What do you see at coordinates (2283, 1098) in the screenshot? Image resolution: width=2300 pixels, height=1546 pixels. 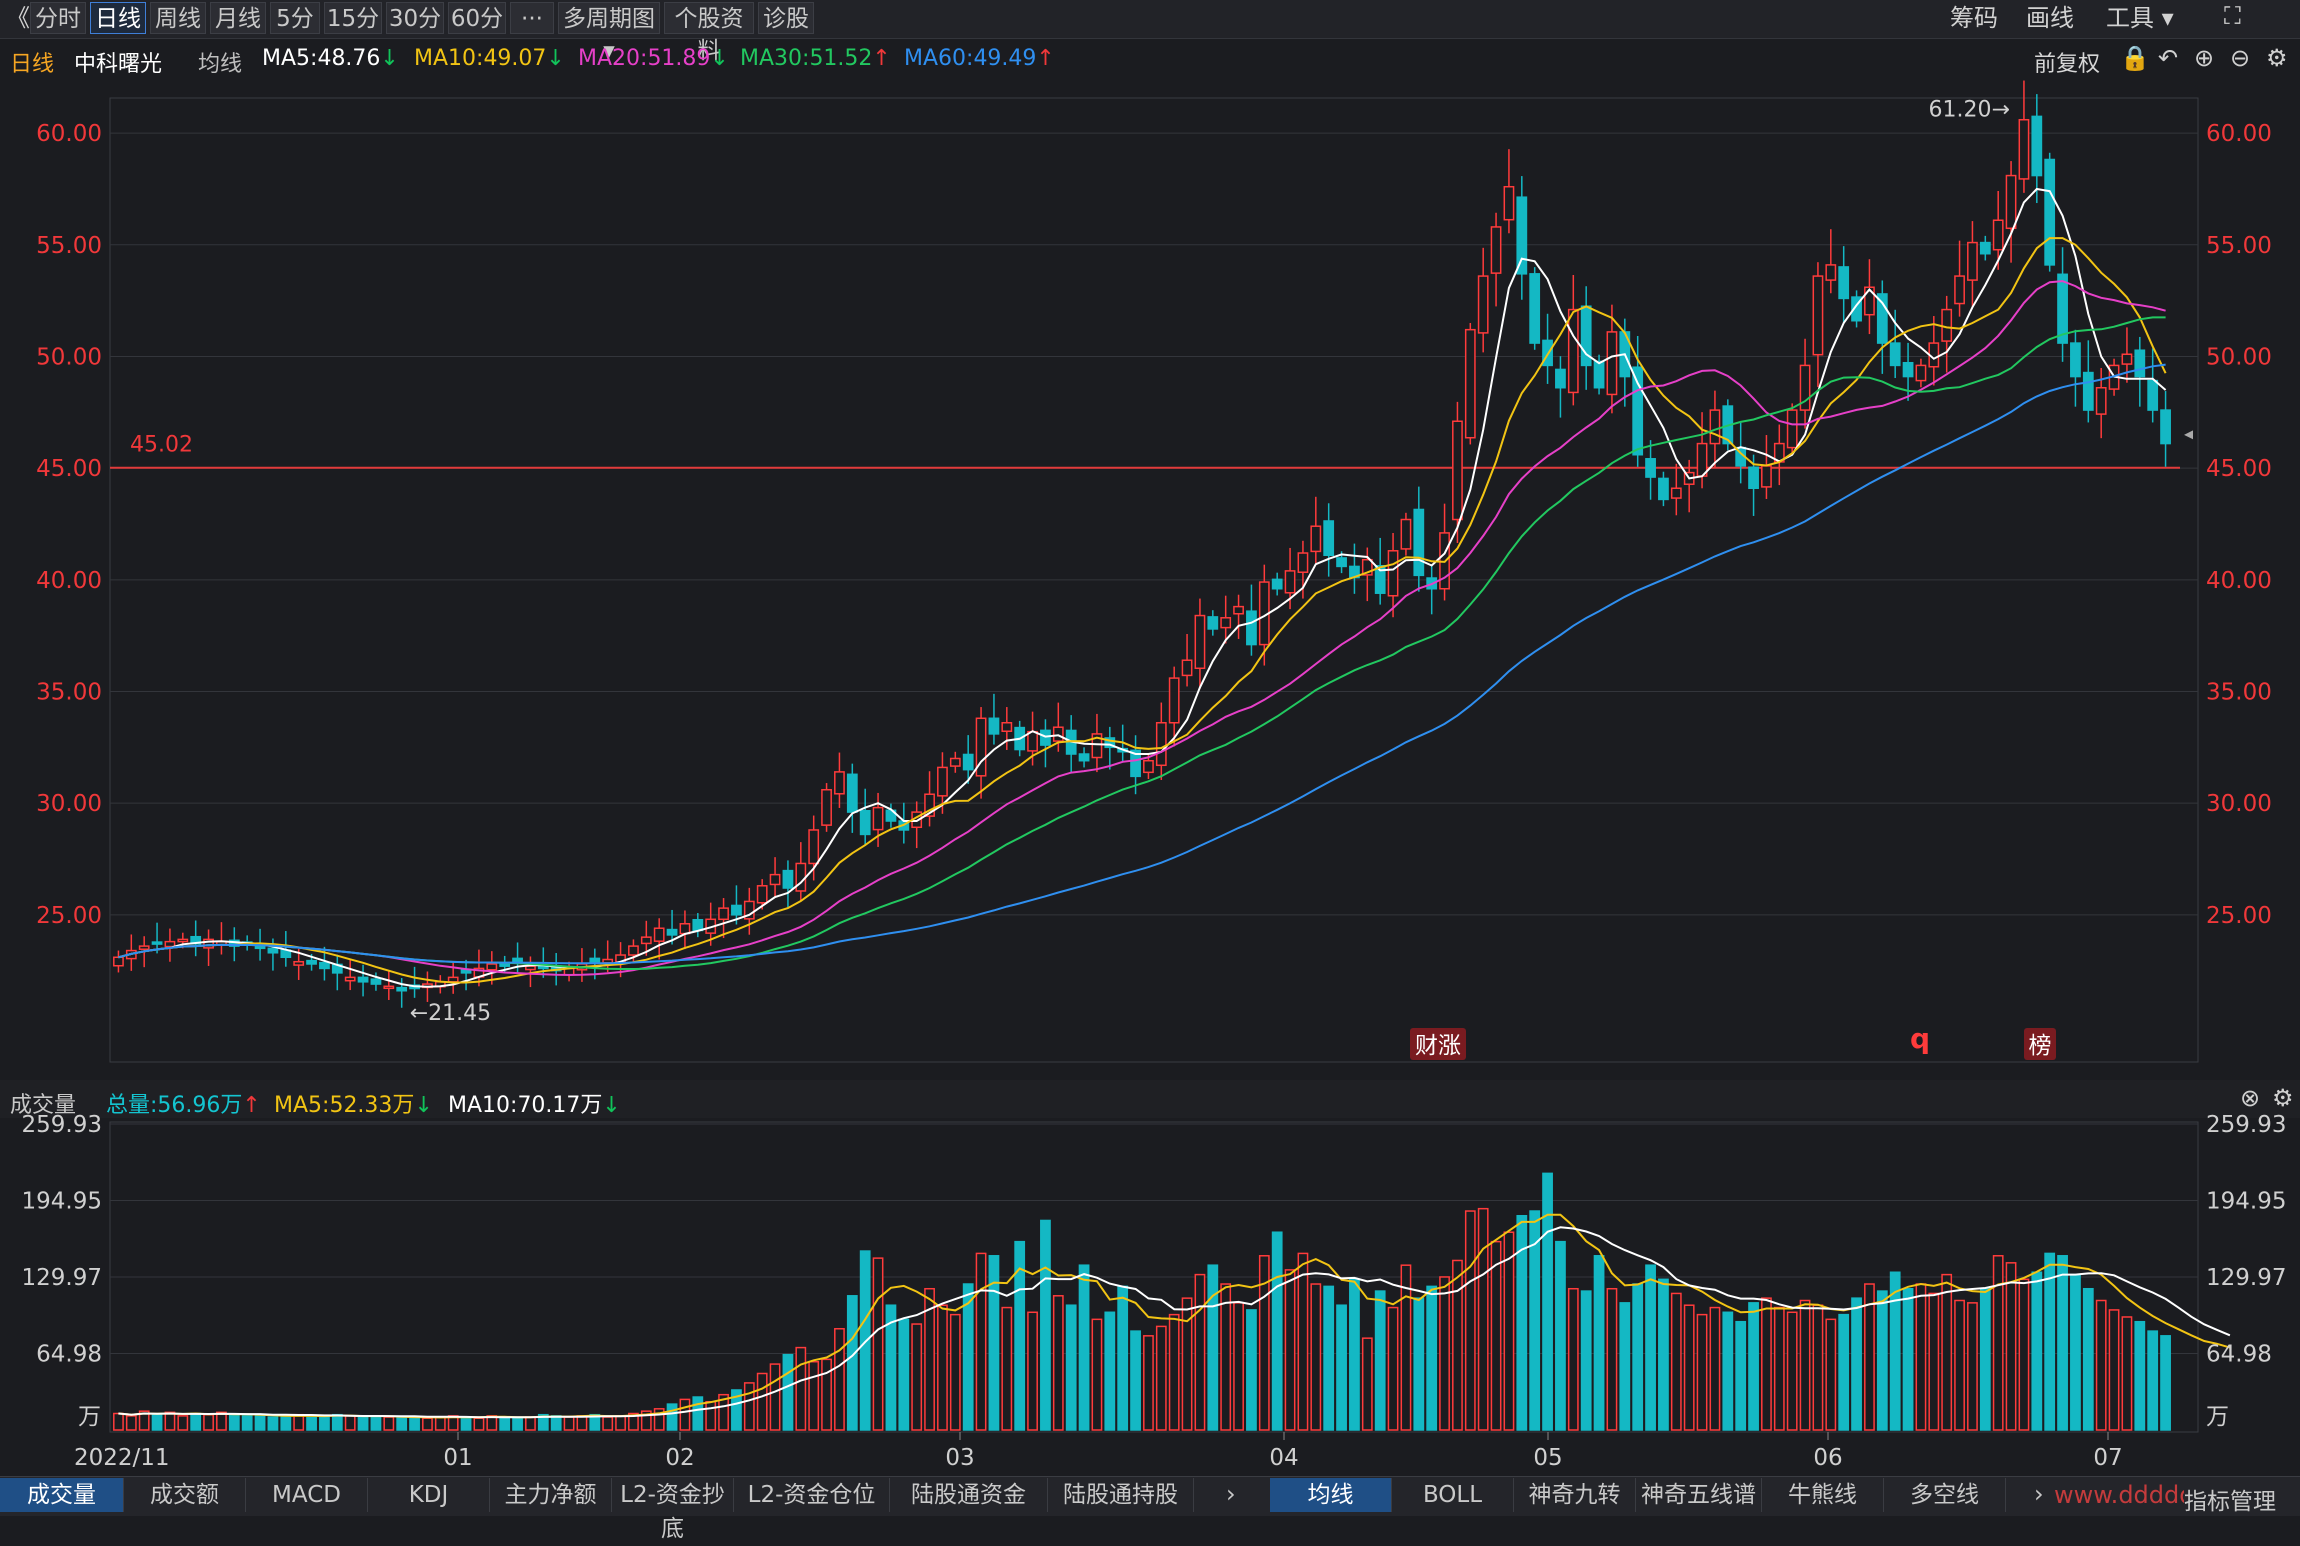 I see `panel-settings-icon: ⚙` at bounding box center [2283, 1098].